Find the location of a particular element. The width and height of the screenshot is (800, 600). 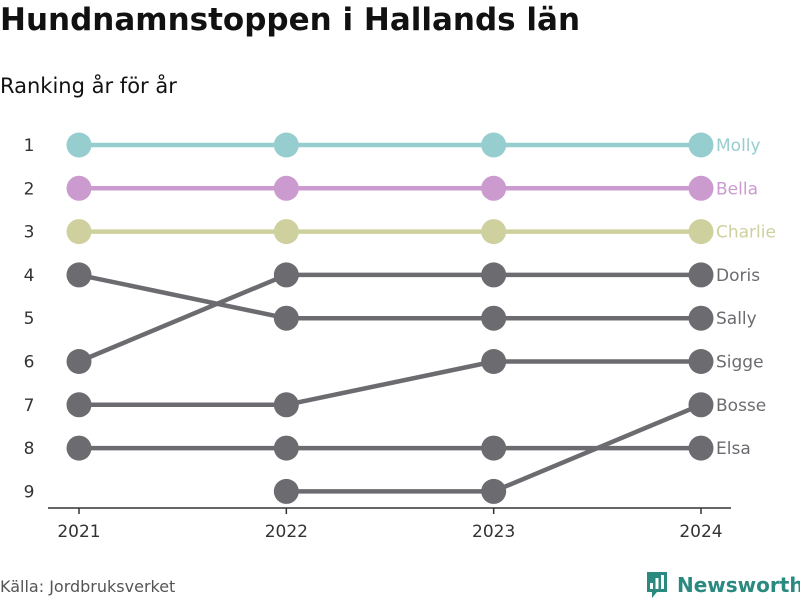

y-tick-label-4: 4 is located at coordinates (29, 276).